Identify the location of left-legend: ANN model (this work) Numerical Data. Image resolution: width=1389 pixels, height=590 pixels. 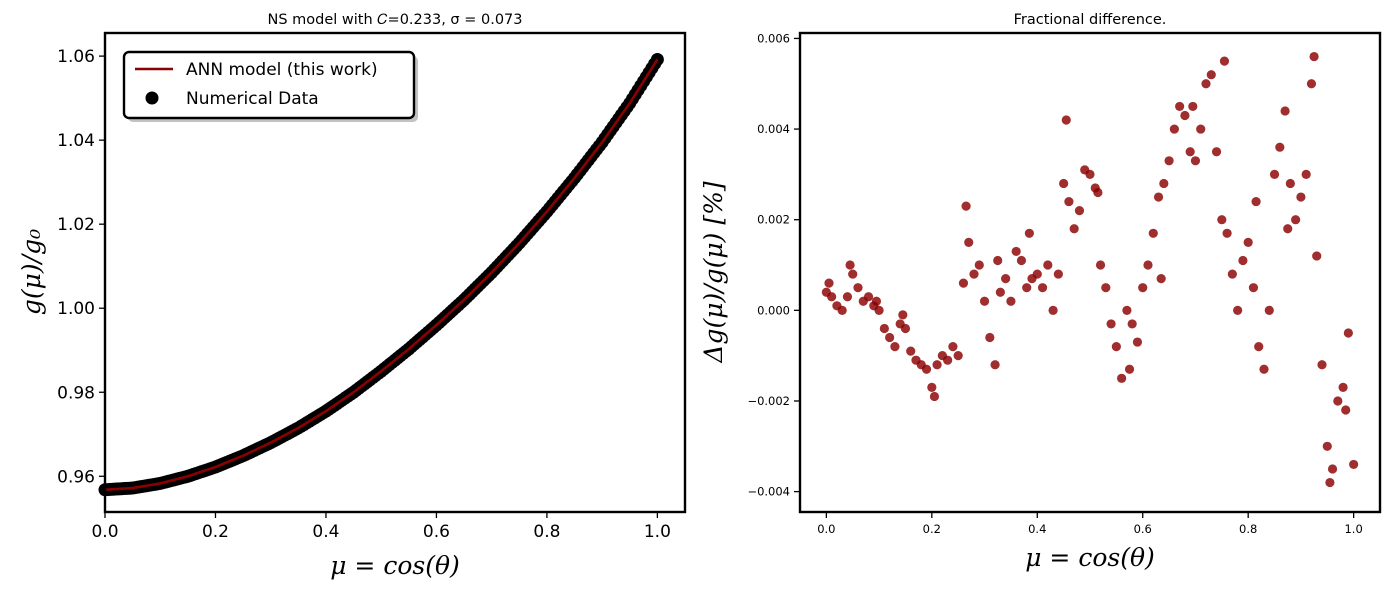
(270, 86).